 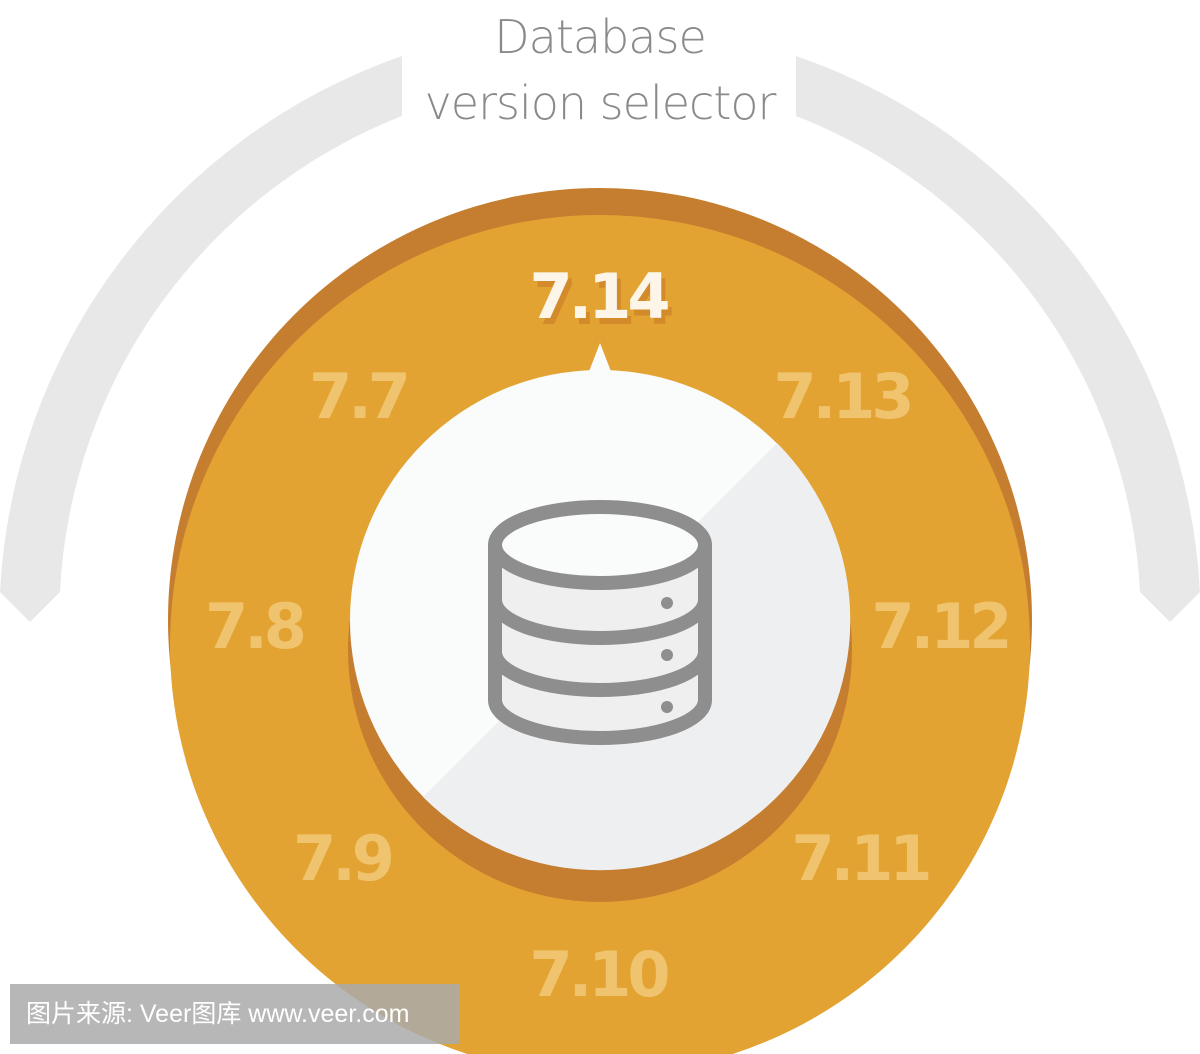 What do you see at coordinates (344, 858) in the screenshot?
I see `version-option: 7.9` at bounding box center [344, 858].